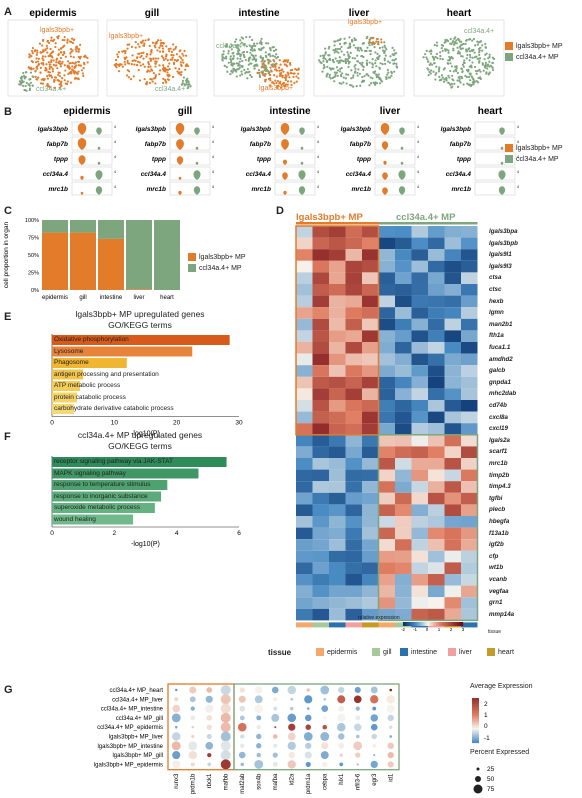  I want to click on tissue-legend-label: liver, so click(465, 652).